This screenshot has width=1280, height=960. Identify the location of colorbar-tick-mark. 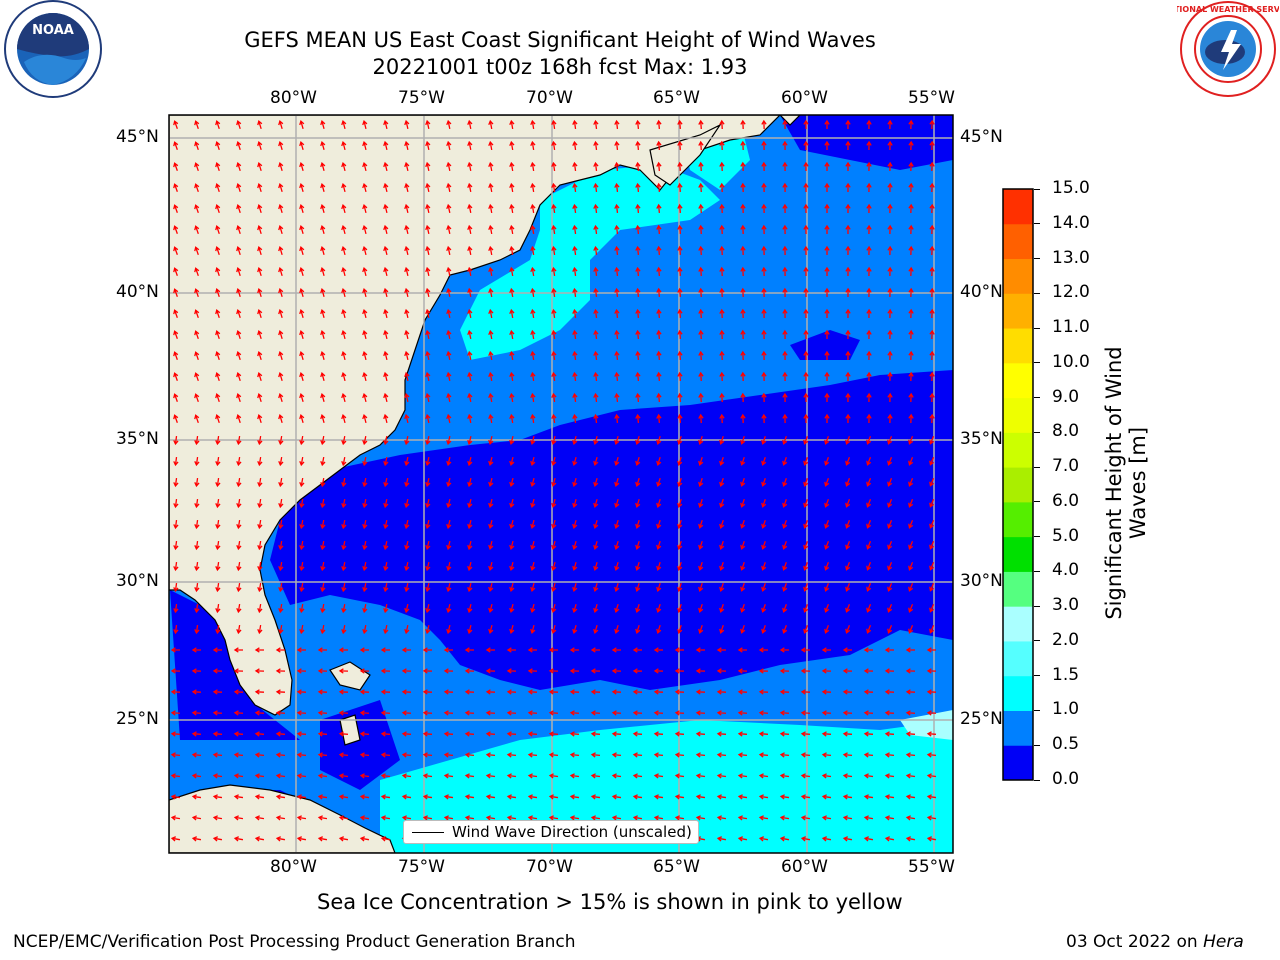
(1037, 571).